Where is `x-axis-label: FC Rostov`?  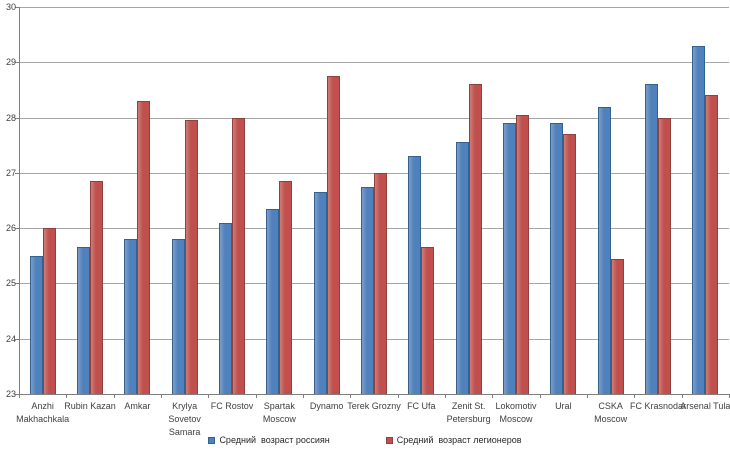
x-axis-label: FC Rostov is located at coordinates (231, 406).